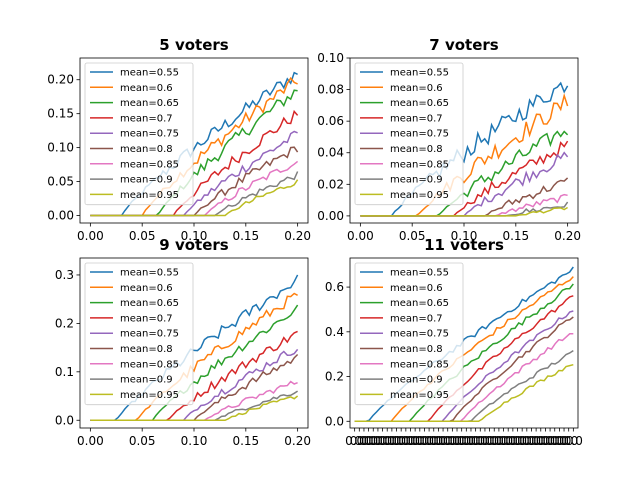 The image size is (640, 480). Describe the element at coordinates (64, 275) in the screenshot. I see `y-tick-label: 0.3` at that location.